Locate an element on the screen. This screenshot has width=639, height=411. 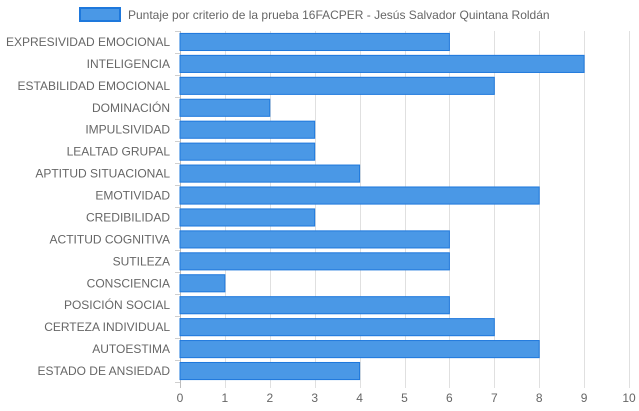
x-tick-label-7: 7 is located at coordinates (494, 398).